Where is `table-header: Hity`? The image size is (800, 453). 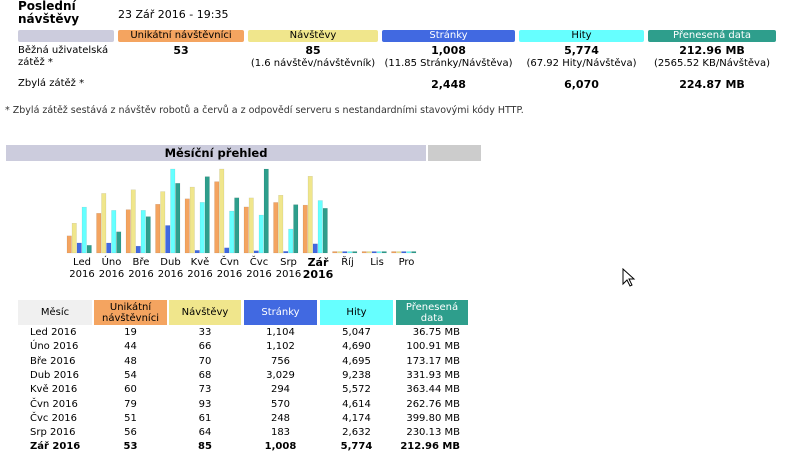
table-header: Hity is located at coordinates (356, 312).